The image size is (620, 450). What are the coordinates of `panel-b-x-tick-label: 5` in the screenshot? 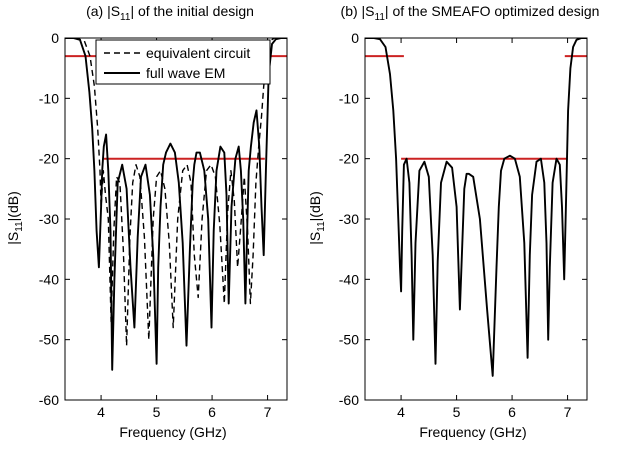 It's located at (457, 412).